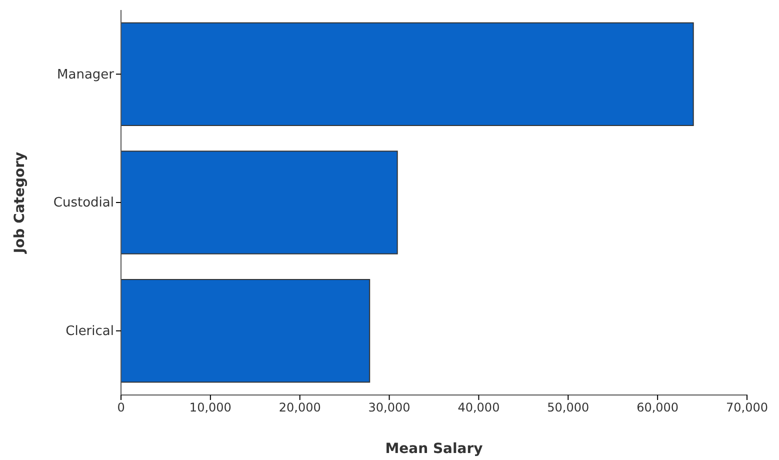  What do you see at coordinates (20, 203) in the screenshot?
I see `y-axis-title: Job Category` at bounding box center [20, 203].